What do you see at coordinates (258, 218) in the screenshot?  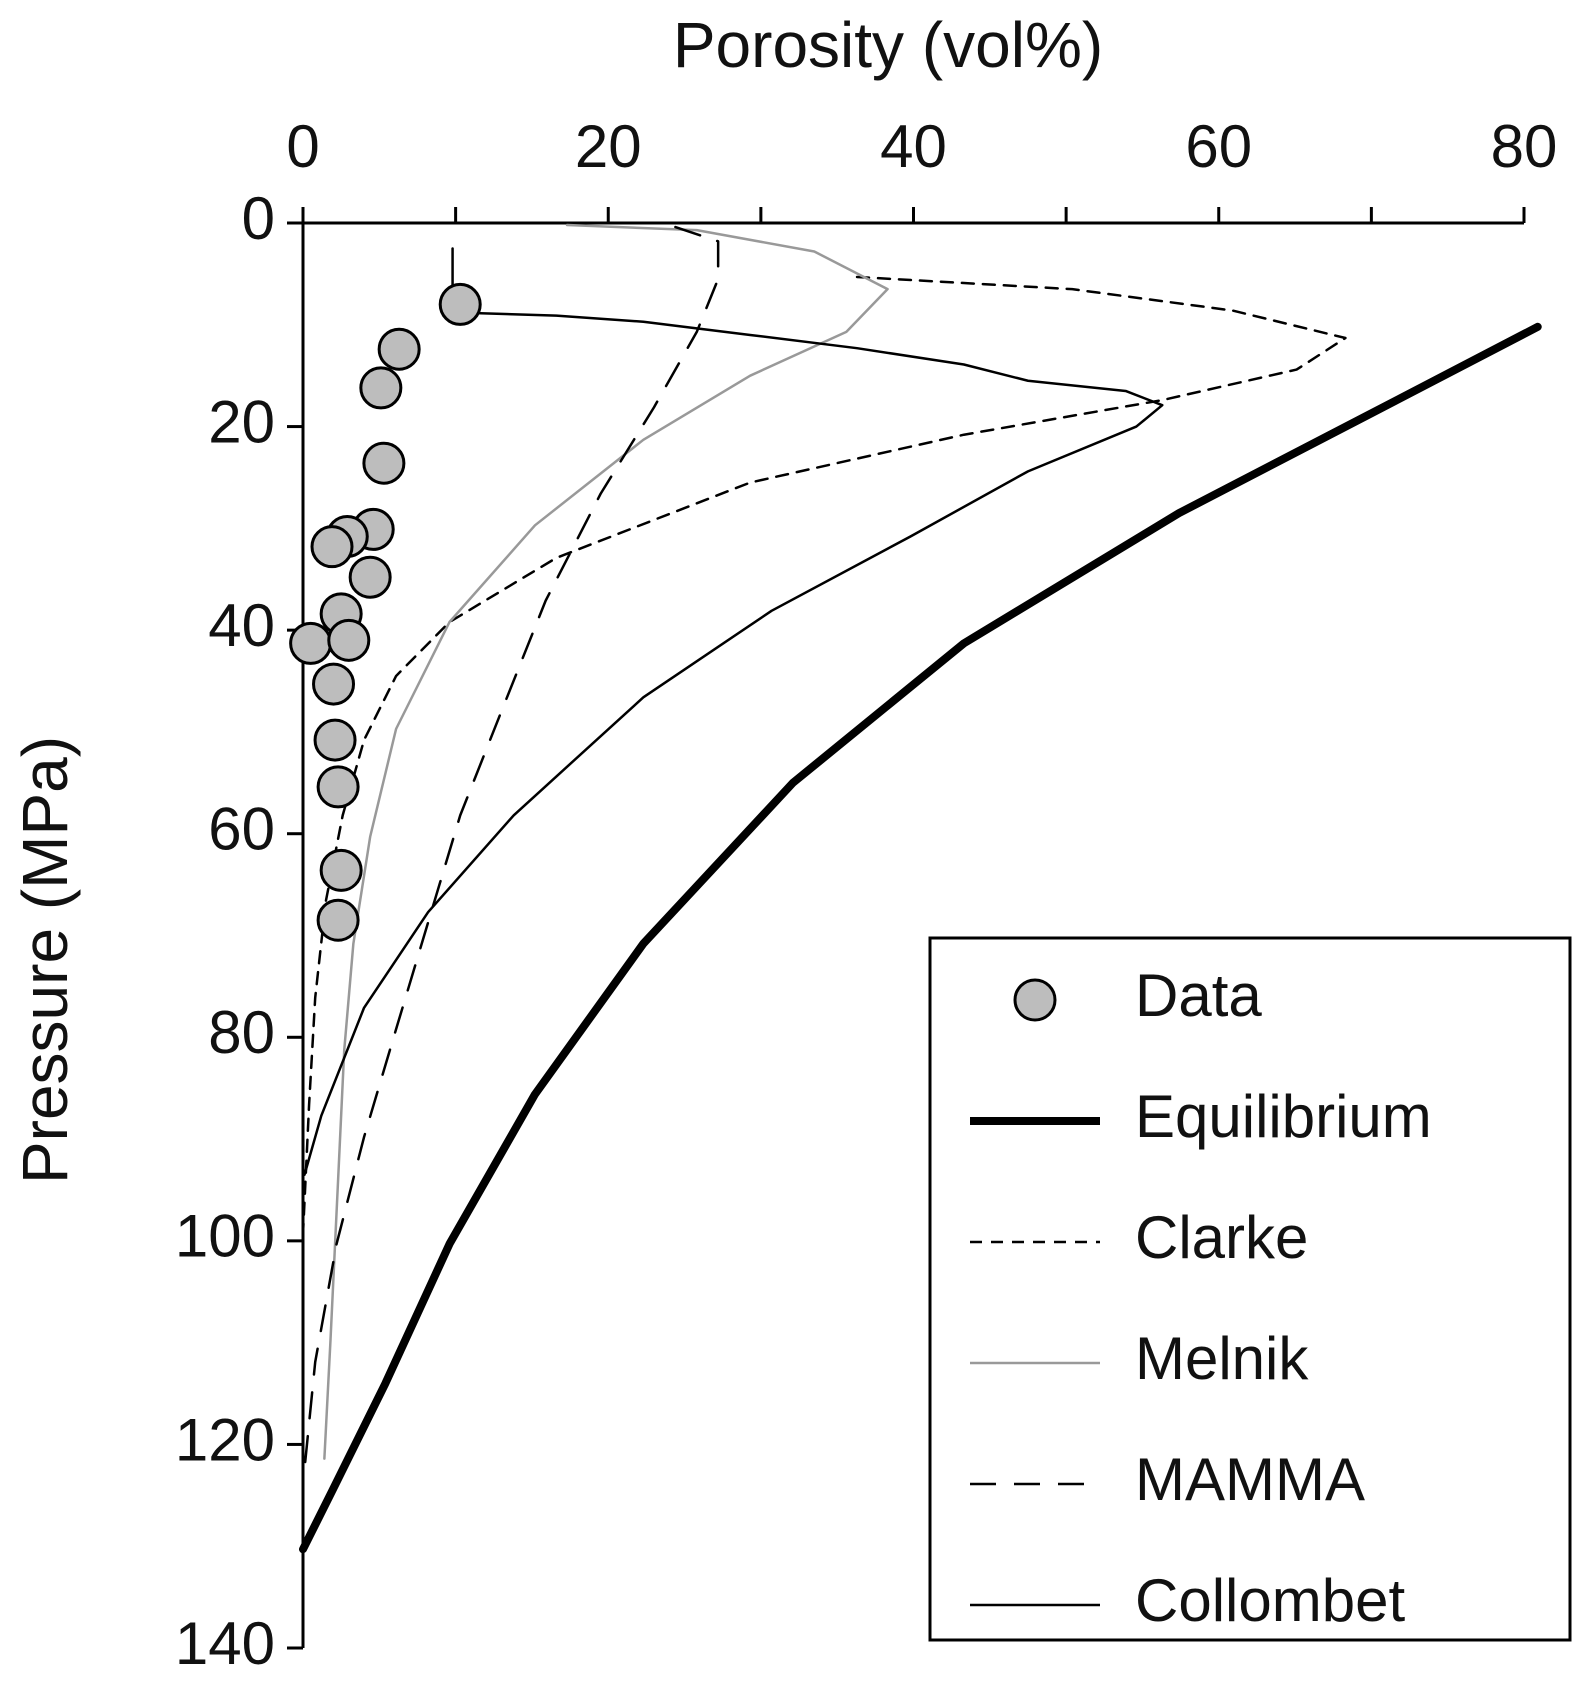 I see `y-tick-label: 0` at bounding box center [258, 218].